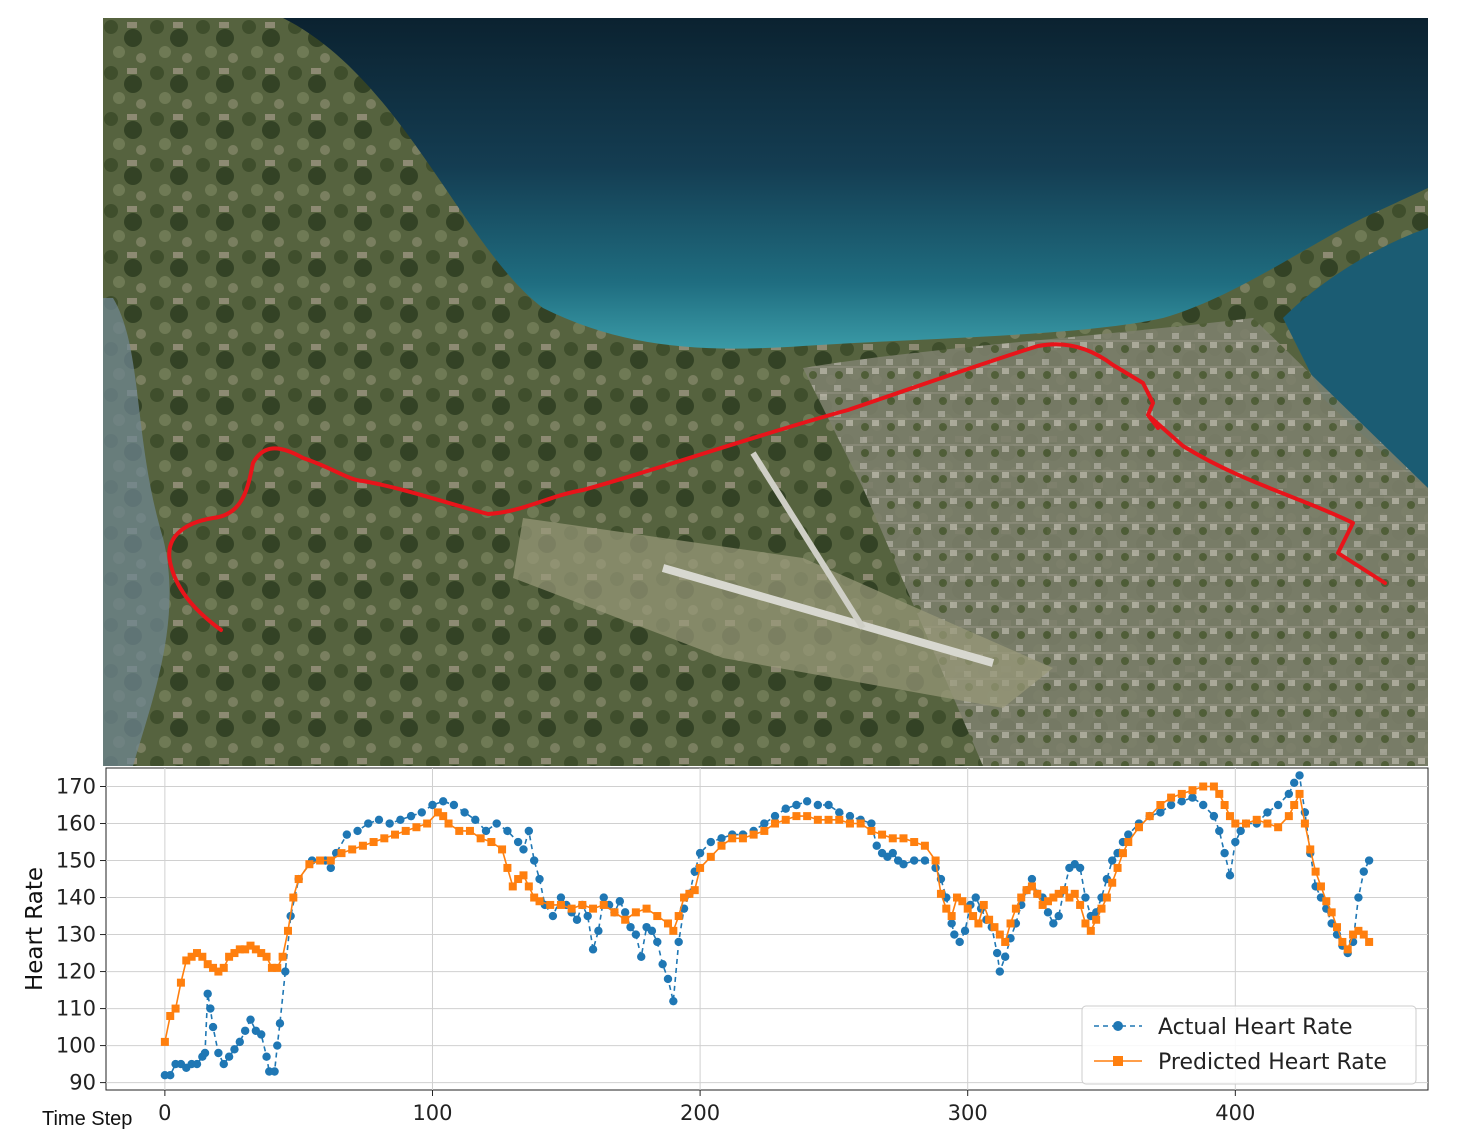 Image resolution: width=1461 pixels, height=1144 pixels. I want to click on airfield, so click(783, 579).